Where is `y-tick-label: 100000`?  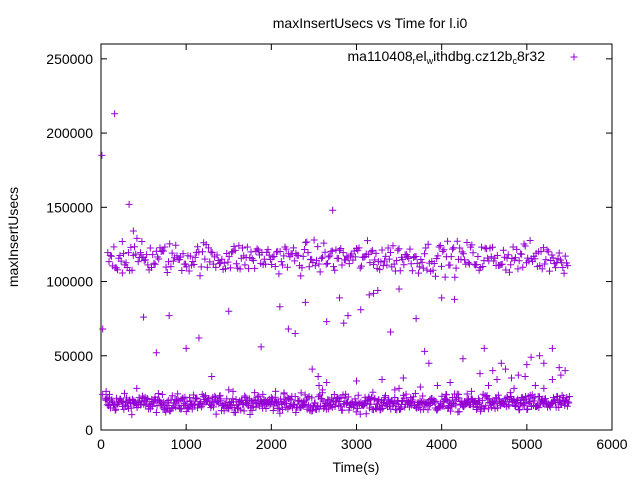 y-tick-label: 100000 is located at coordinates (69, 282).